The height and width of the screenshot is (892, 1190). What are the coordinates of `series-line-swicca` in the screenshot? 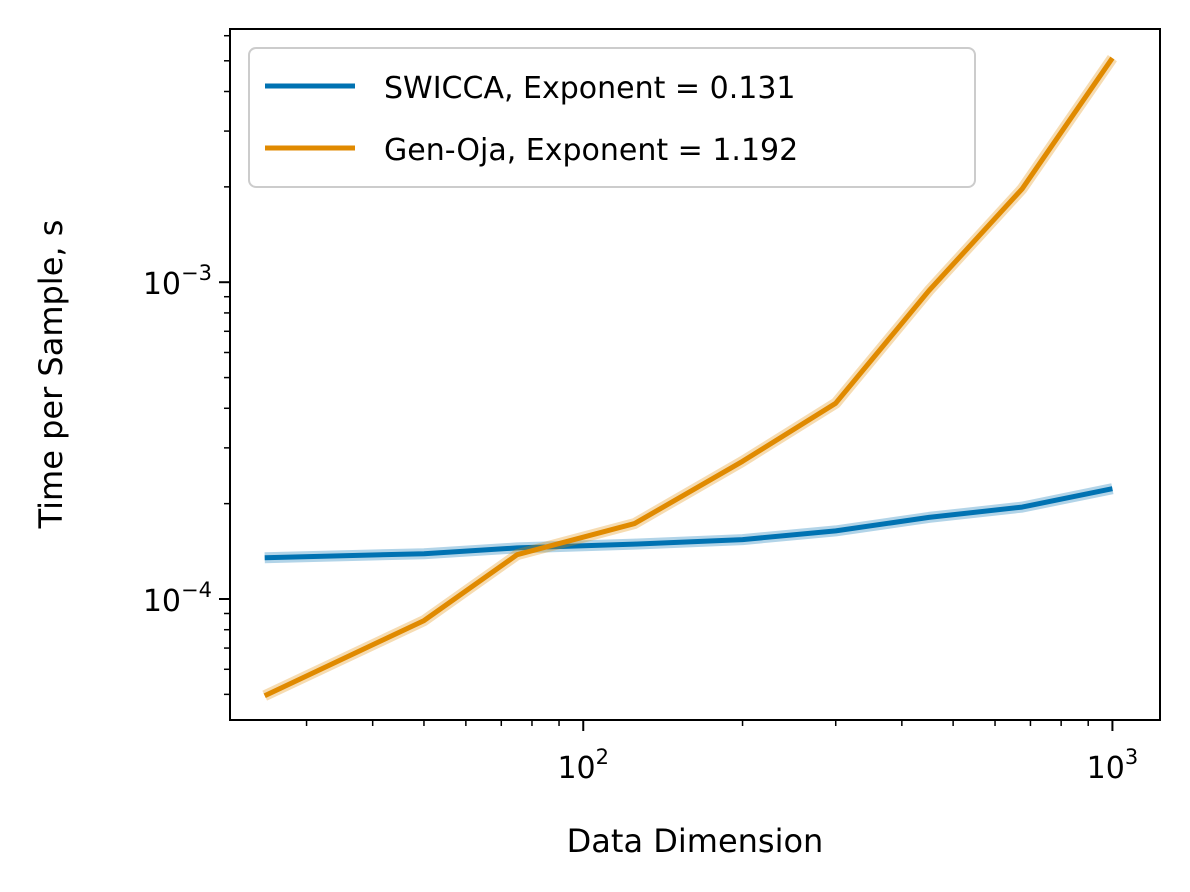 It's located at (688, 523).